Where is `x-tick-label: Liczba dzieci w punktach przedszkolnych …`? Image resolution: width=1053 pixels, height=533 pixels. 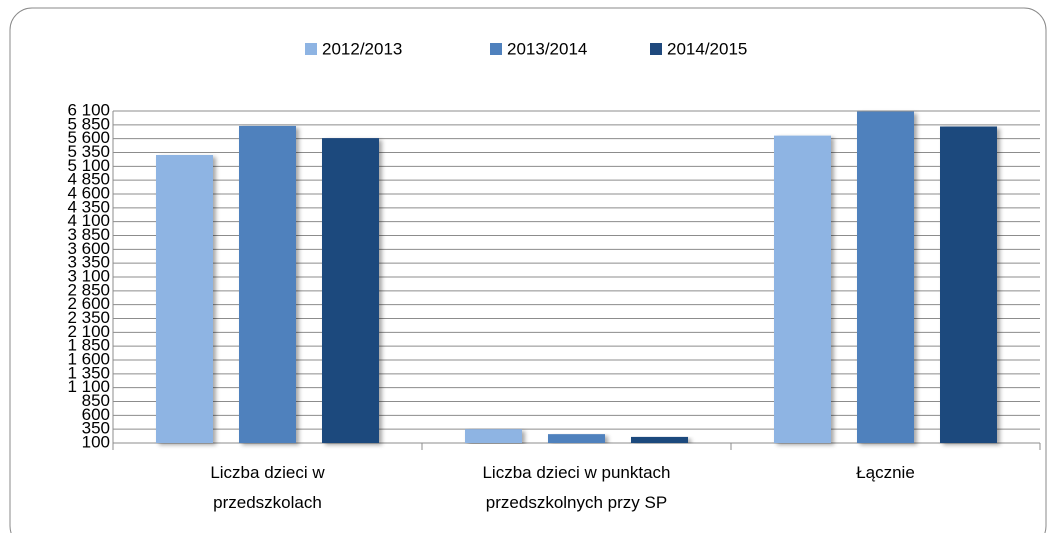 x-tick-label: Liczba dzieci w punktach przedszkolnych … is located at coordinates (576, 487).